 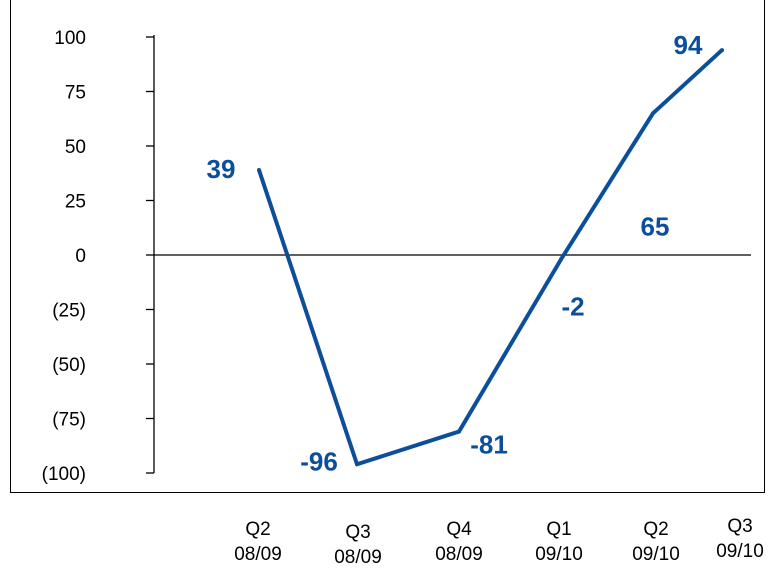 What do you see at coordinates (70, 38) in the screenshot?
I see `y-tick-label: 100` at bounding box center [70, 38].